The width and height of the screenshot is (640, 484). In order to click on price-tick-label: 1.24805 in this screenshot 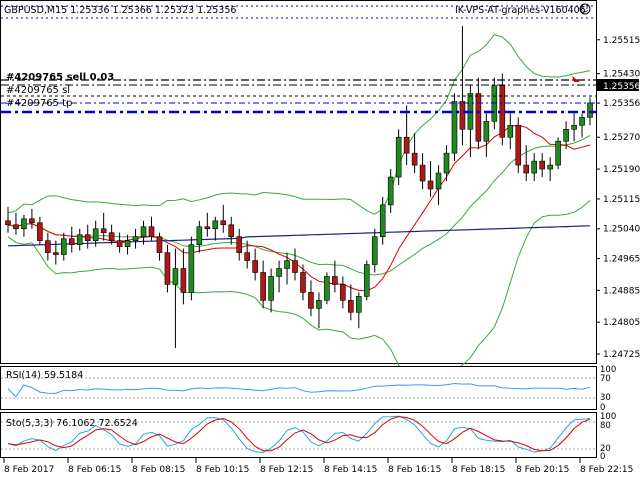, I will do `click(621, 323)`.